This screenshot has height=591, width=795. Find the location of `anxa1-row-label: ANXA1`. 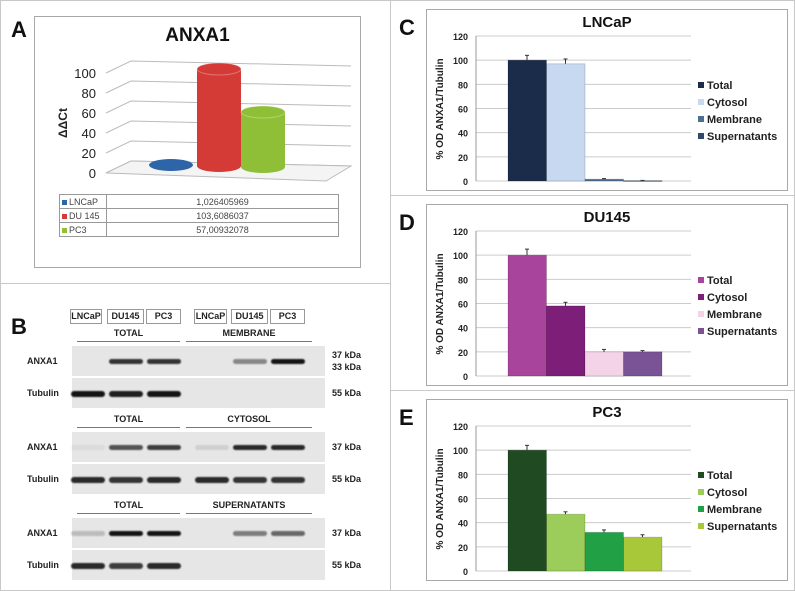

anxa1-row-label: ANXA1 is located at coordinates (42, 447).